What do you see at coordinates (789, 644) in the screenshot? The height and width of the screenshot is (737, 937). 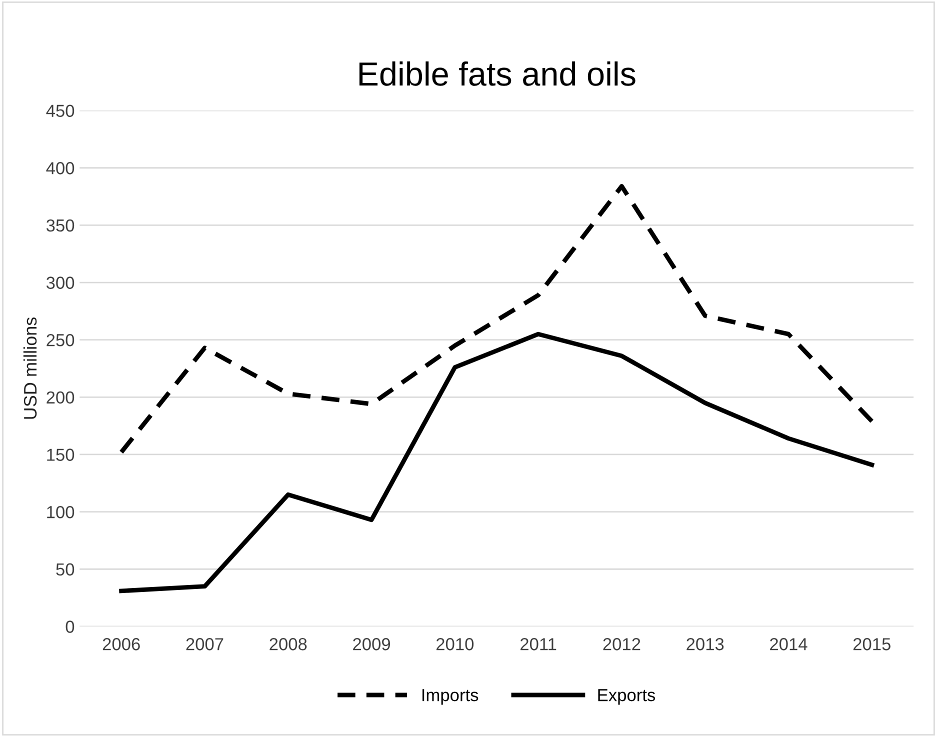 I see `x-tick-label: 2014` at bounding box center [789, 644].